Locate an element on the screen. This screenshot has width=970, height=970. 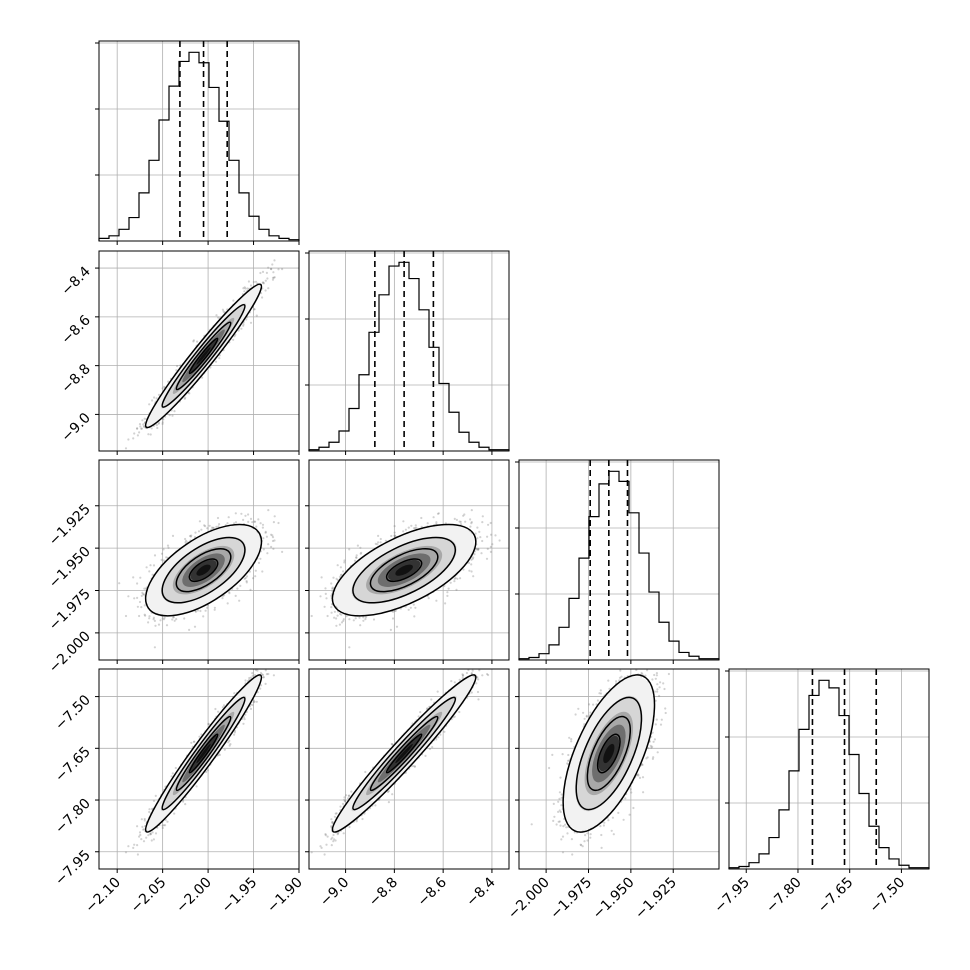
x-tick-label: −7.50 is located at coordinates (888, 896).